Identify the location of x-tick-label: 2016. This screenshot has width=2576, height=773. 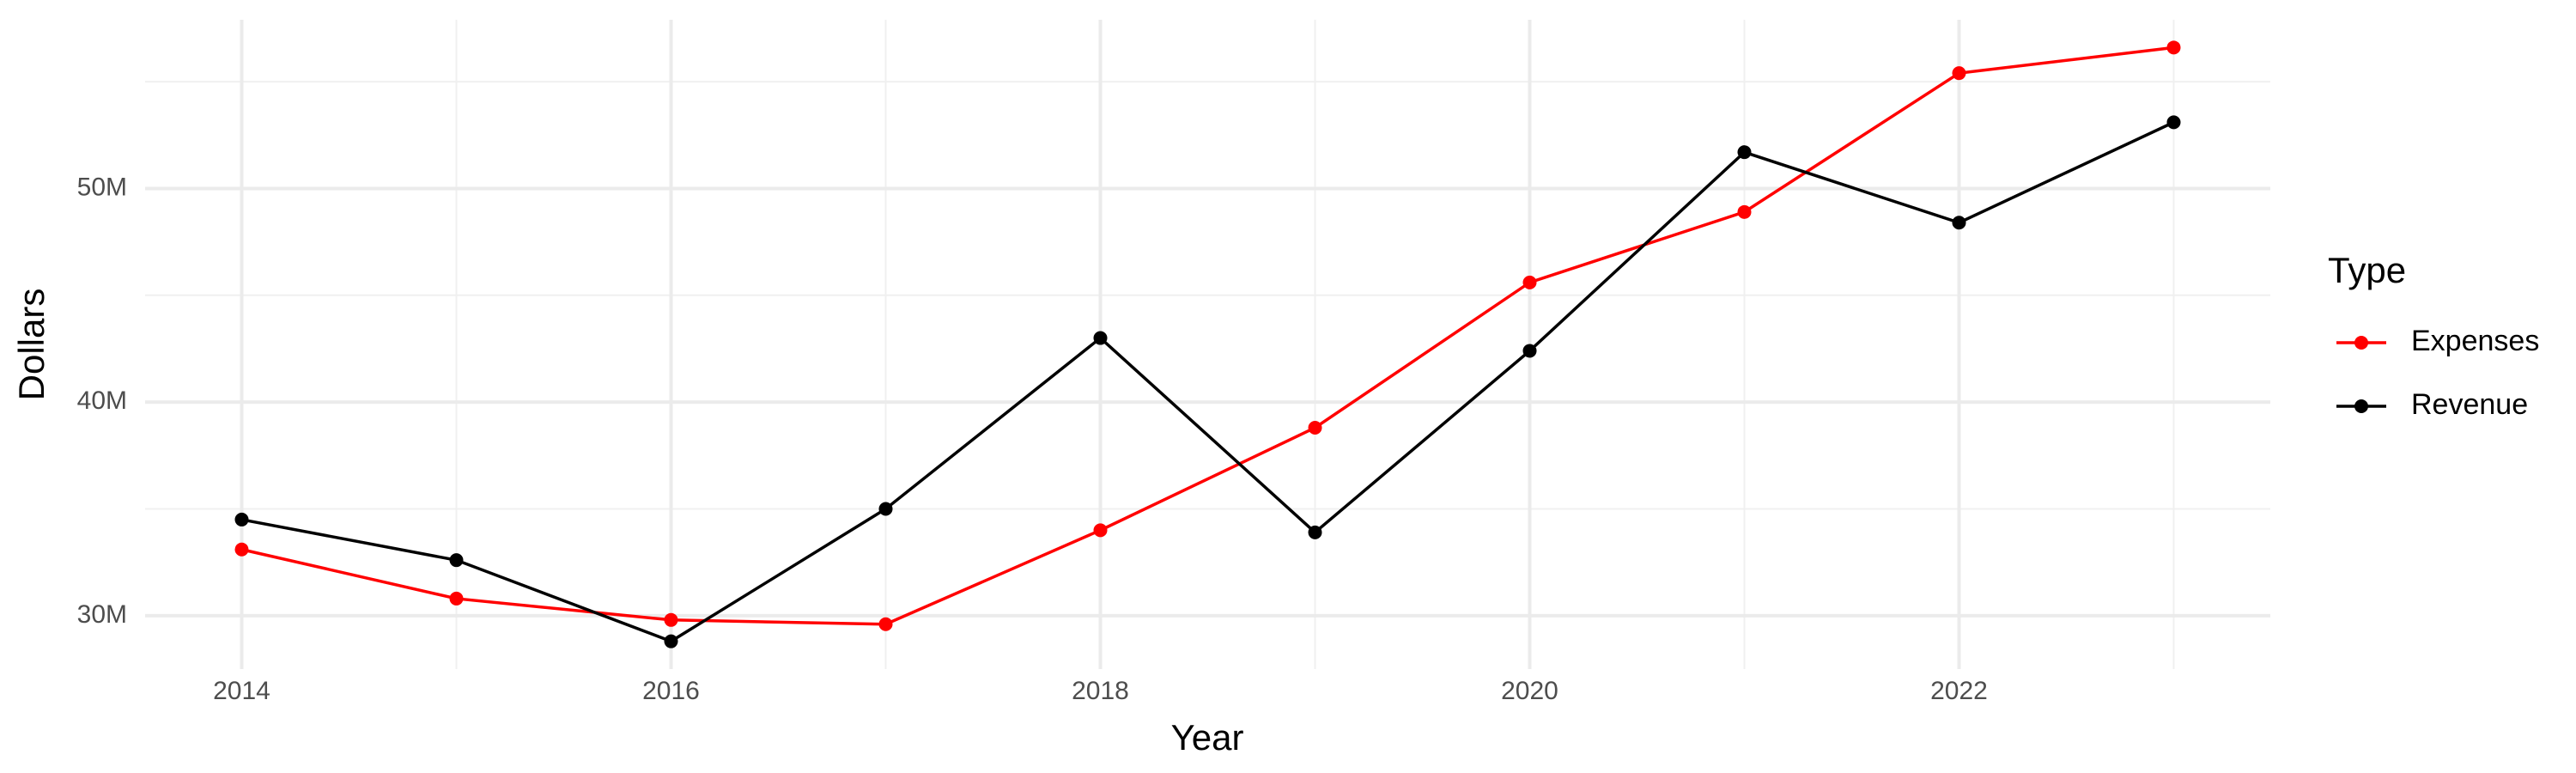
(671, 691).